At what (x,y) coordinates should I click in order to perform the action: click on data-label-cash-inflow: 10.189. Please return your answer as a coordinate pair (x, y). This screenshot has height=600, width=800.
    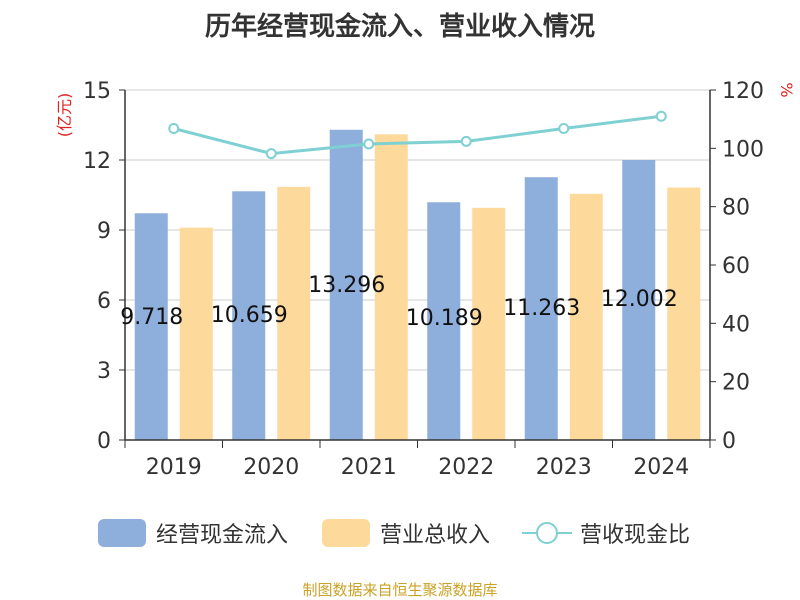
    Looking at the image, I should click on (444, 318).